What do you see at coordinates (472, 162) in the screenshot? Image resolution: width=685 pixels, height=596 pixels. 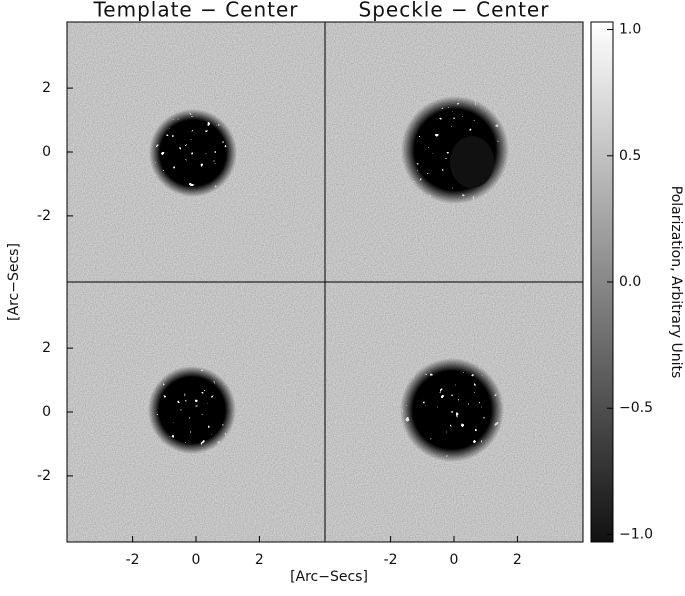 I see `dark-lobe` at bounding box center [472, 162].